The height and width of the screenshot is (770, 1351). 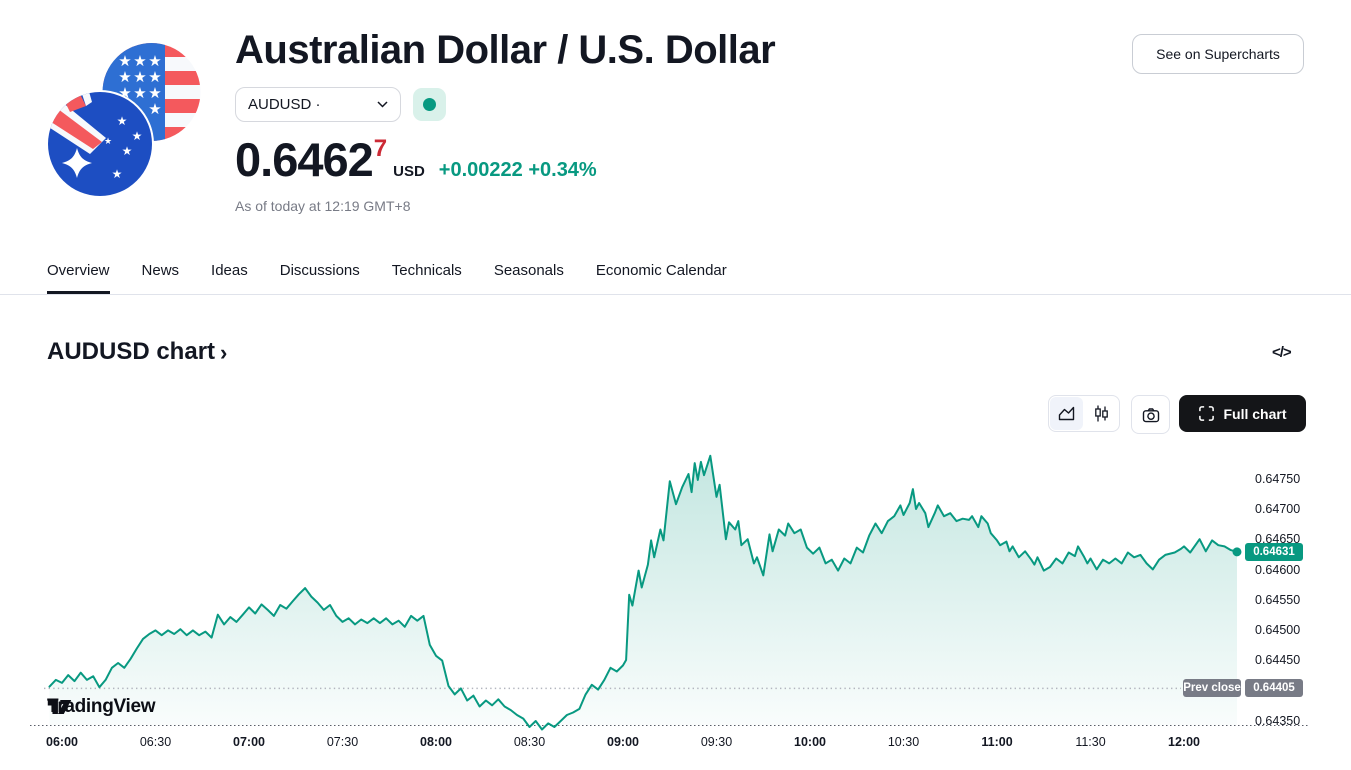 What do you see at coordinates (1278, 599) in the screenshot?
I see `y-axis-label: 0.64550` at bounding box center [1278, 599].